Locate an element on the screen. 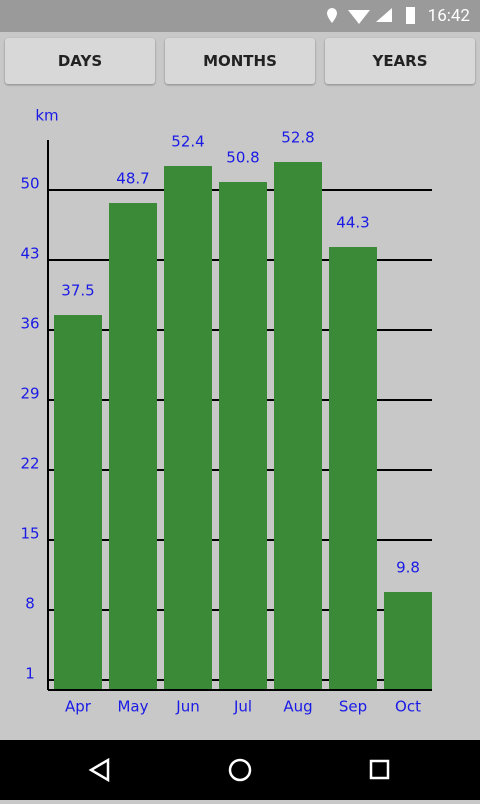 The height and width of the screenshot is (804, 480). x-tick-label: May is located at coordinates (132, 707).